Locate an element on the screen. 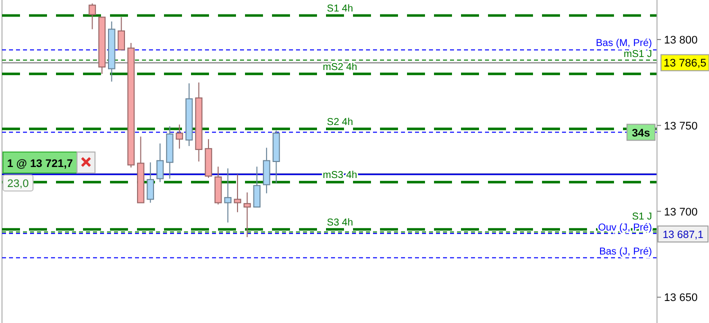 The width and height of the screenshot is (709, 323). ref-line-label: 13 786,5 is located at coordinates (685, 64).